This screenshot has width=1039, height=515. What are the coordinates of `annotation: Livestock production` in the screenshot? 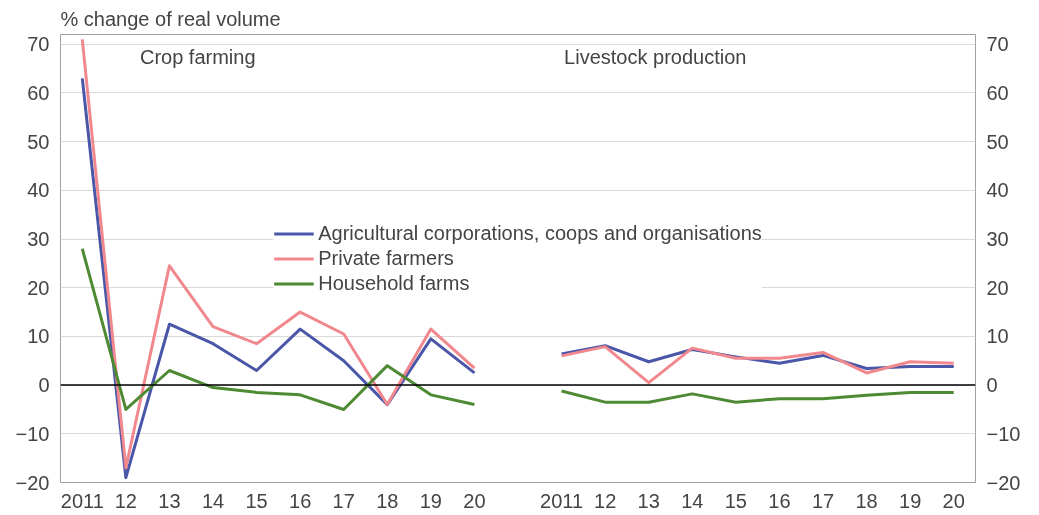 It's located at (655, 56).